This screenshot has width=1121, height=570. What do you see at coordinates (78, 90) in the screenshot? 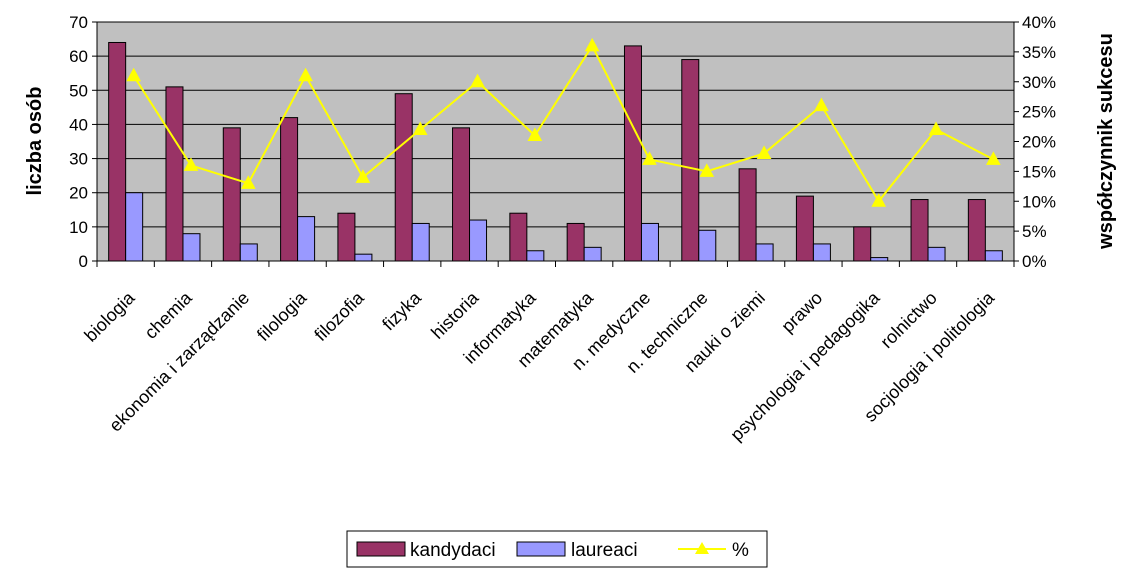
I see `y-tick-label: 50` at bounding box center [78, 90].